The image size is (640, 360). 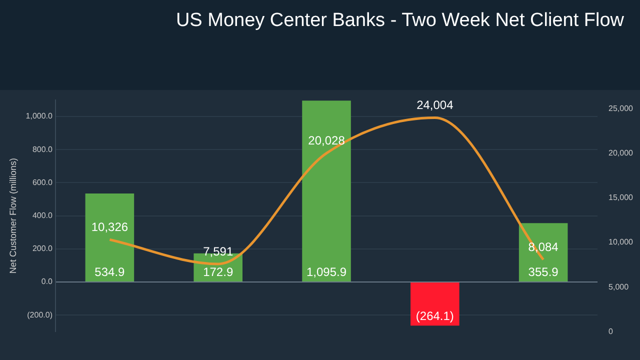 What do you see at coordinates (110, 271) in the screenshot?
I see `data-label: 534.9` at bounding box center [110, 271].